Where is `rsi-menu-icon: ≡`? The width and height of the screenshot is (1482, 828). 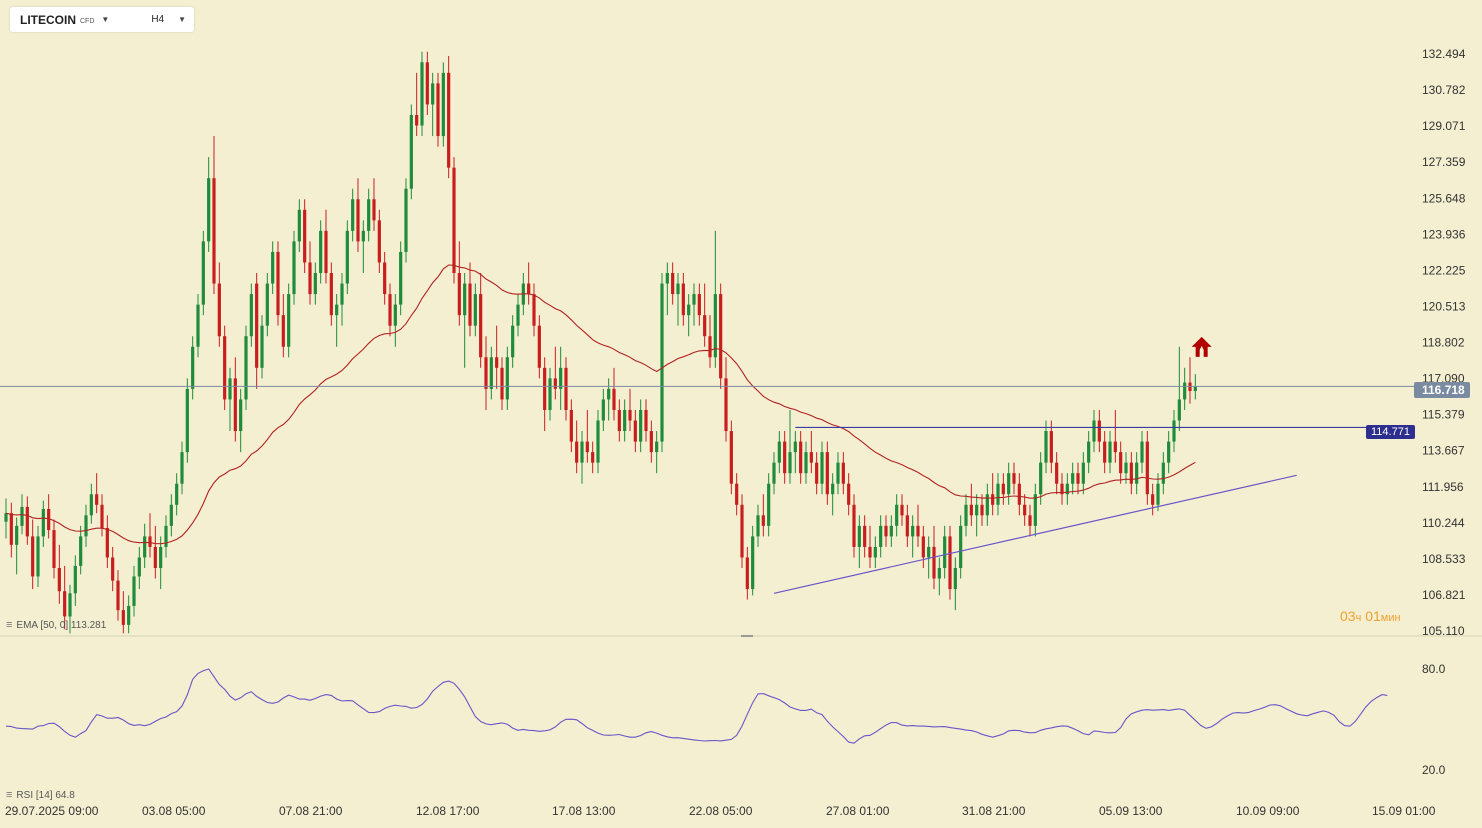
rsi-menu-icon: ≡ is located at coordinates (9, 795).